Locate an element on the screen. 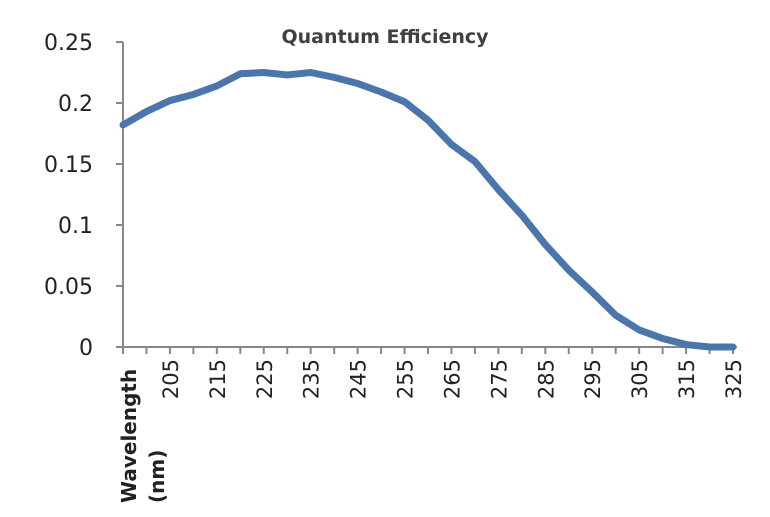  x-tick-label: 285 is located at coordinates (546, 379).